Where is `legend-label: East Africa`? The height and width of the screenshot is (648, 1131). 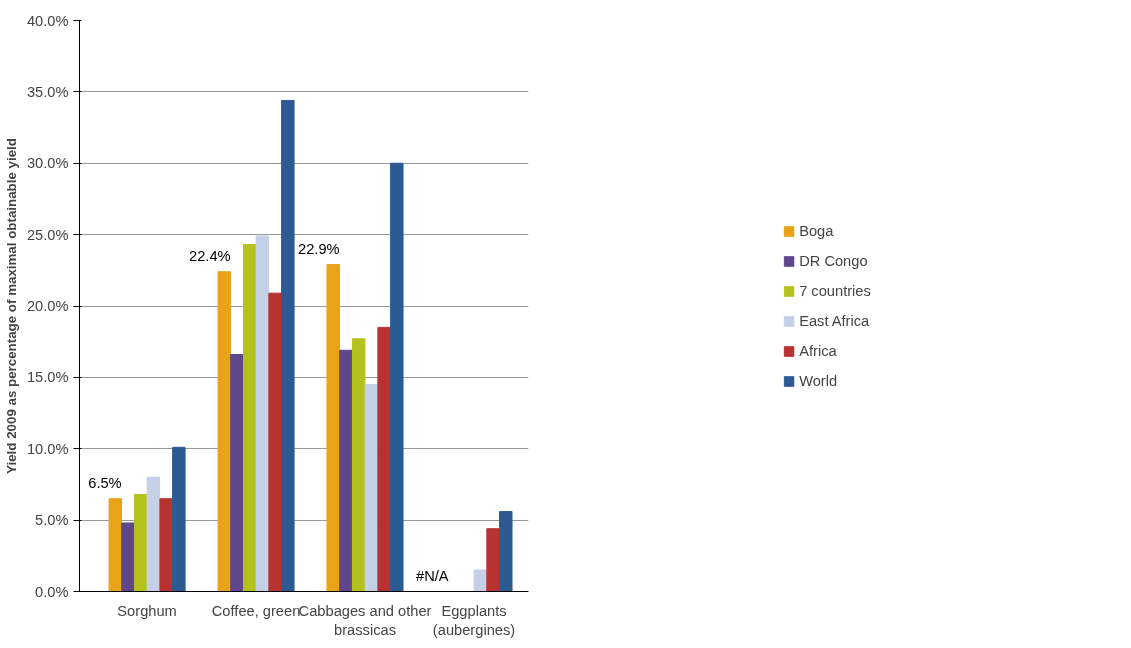 legend-label: East Africa is located at coordinates (834, 320).